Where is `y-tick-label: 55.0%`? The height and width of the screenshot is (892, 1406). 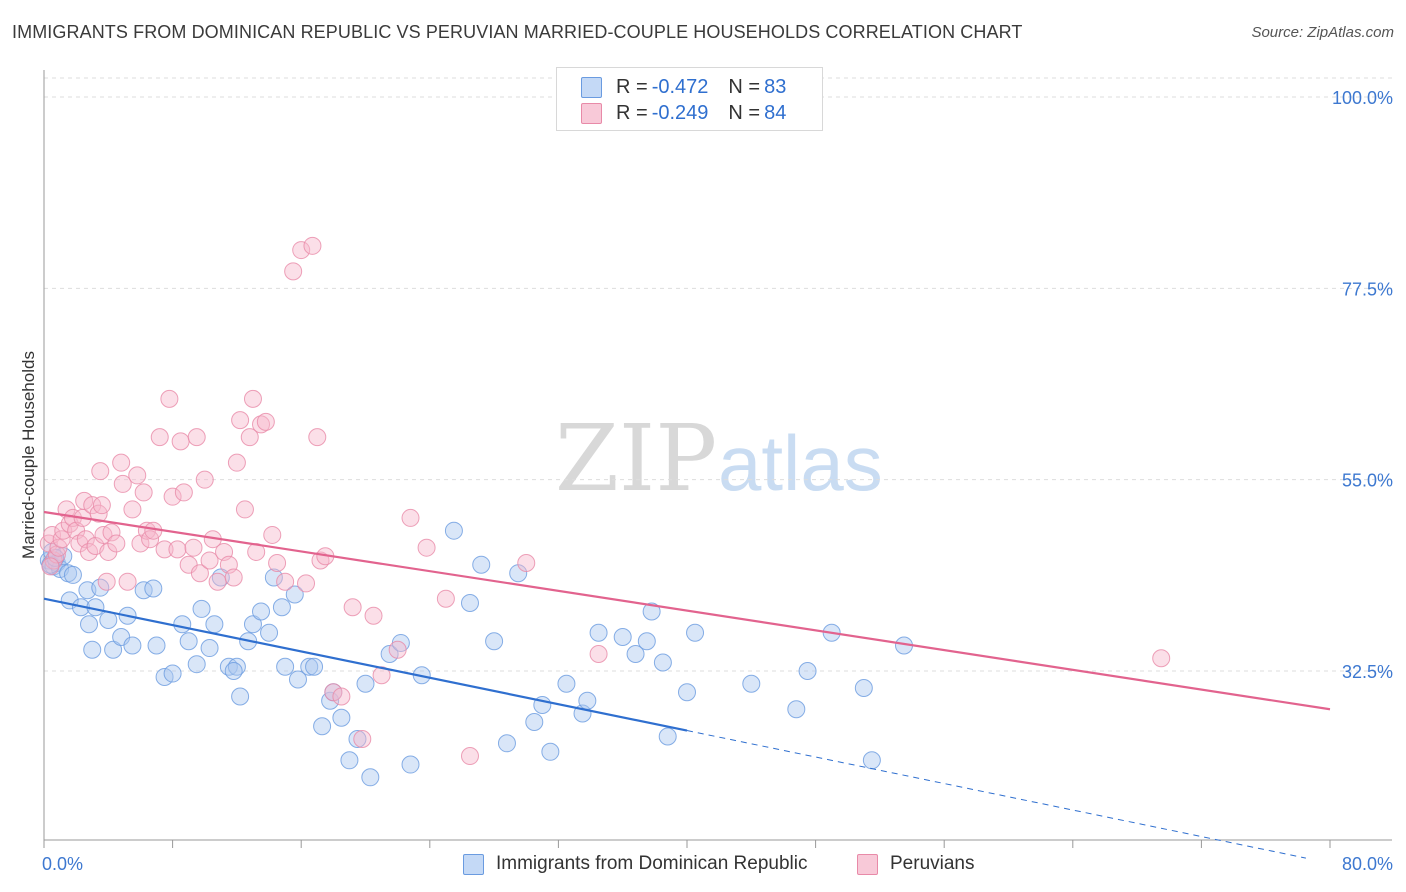
y-tick-label: 55.0% is located at coordinates (1367, 481).